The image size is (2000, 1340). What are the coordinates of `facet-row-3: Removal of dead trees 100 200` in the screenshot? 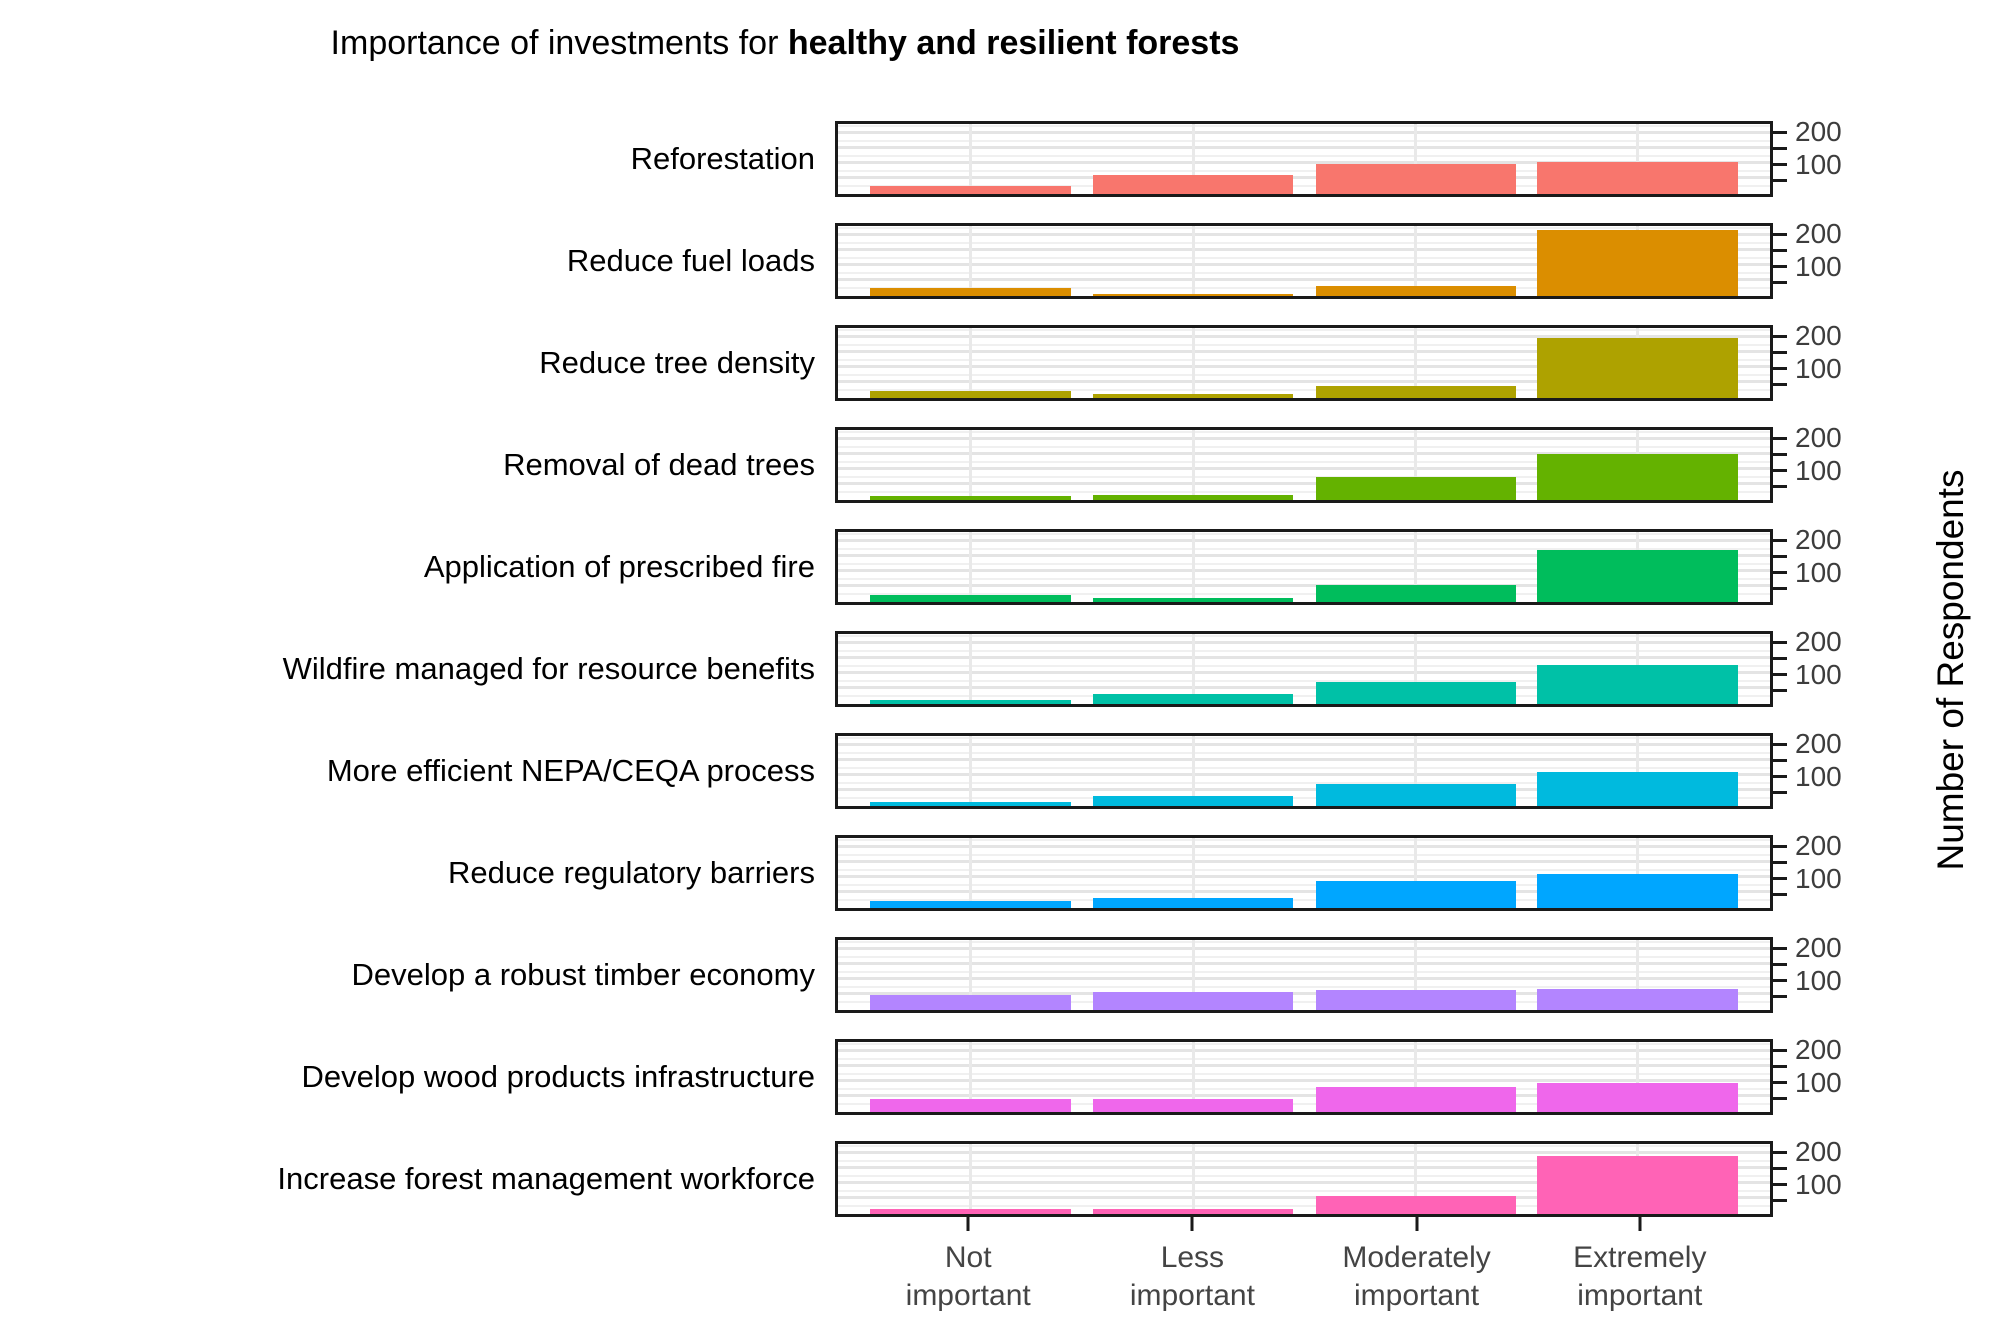 It's located at (1000, 463).